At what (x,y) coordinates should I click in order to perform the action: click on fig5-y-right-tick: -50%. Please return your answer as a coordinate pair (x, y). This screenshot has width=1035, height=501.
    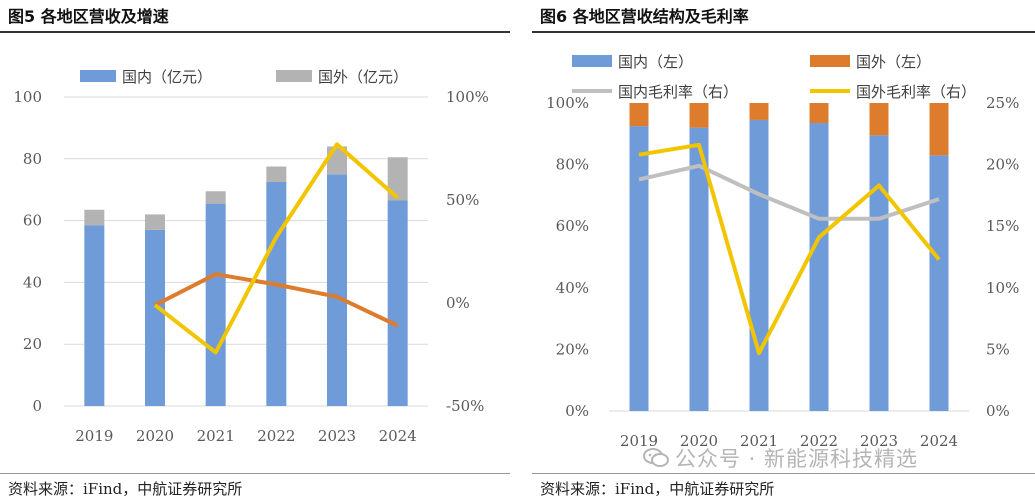
    Looking at the image, I should click on (465, 406).